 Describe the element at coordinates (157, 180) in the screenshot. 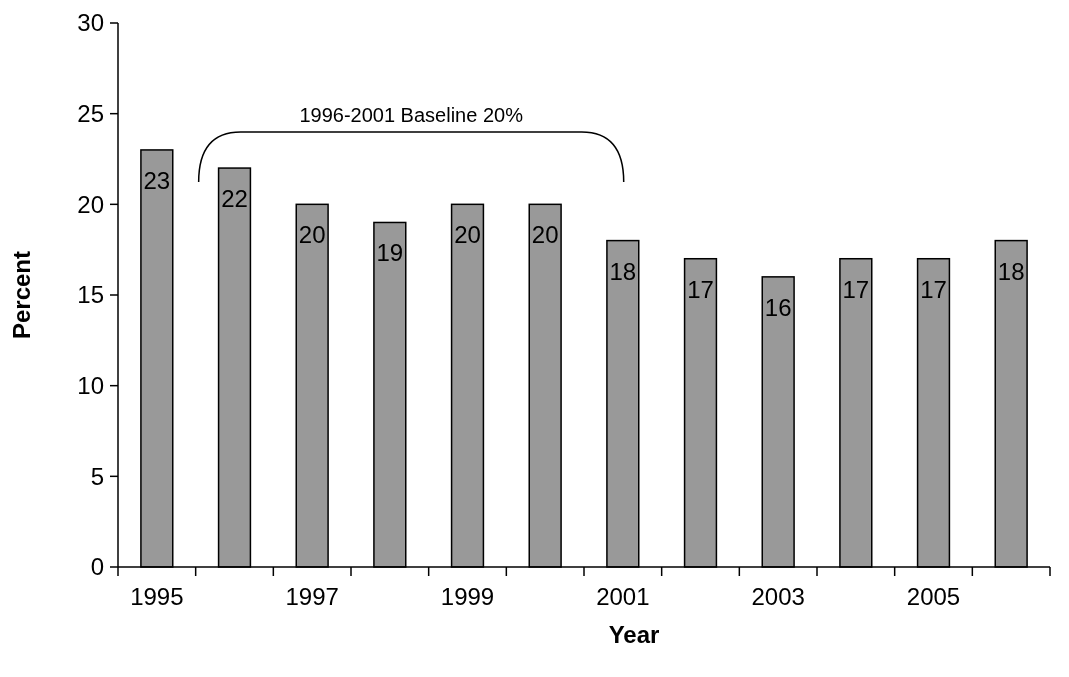

I see `data-label: 23` at that location.